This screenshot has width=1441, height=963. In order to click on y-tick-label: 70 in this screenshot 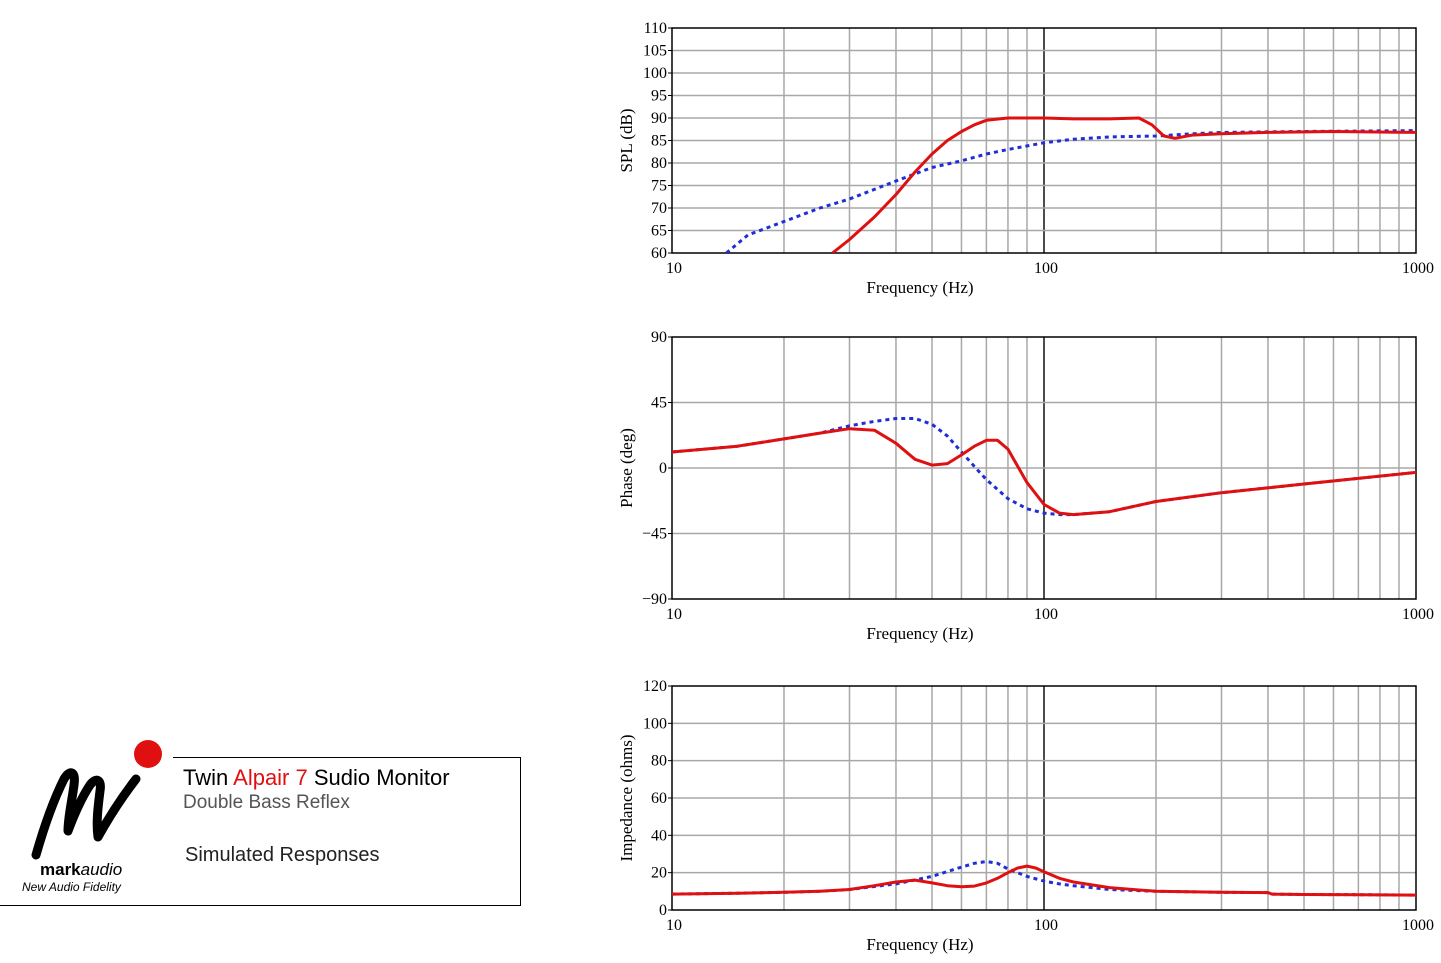, I will do `click(659, 208)`.